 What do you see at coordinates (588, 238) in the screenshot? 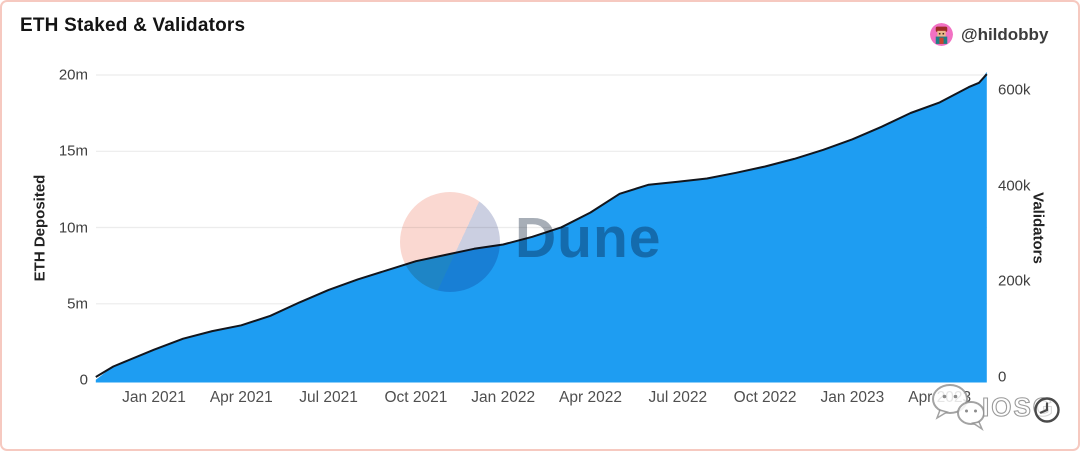
I see `dune-watermark-text: Dune` at bounding box center [588, 238].